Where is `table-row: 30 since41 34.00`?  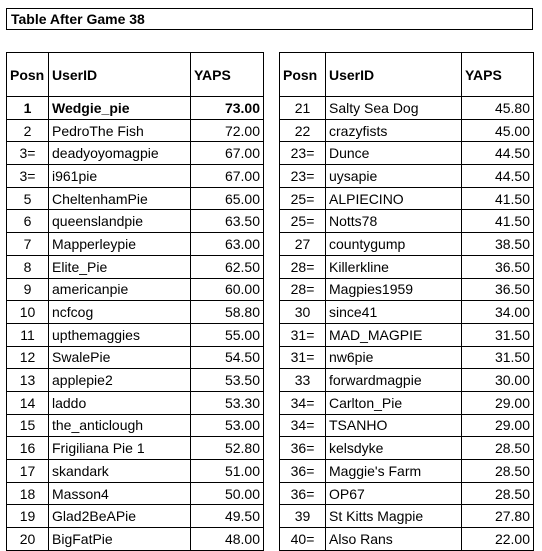 table-row: 30 since41 34.00 is located at coordinates (406, 312).